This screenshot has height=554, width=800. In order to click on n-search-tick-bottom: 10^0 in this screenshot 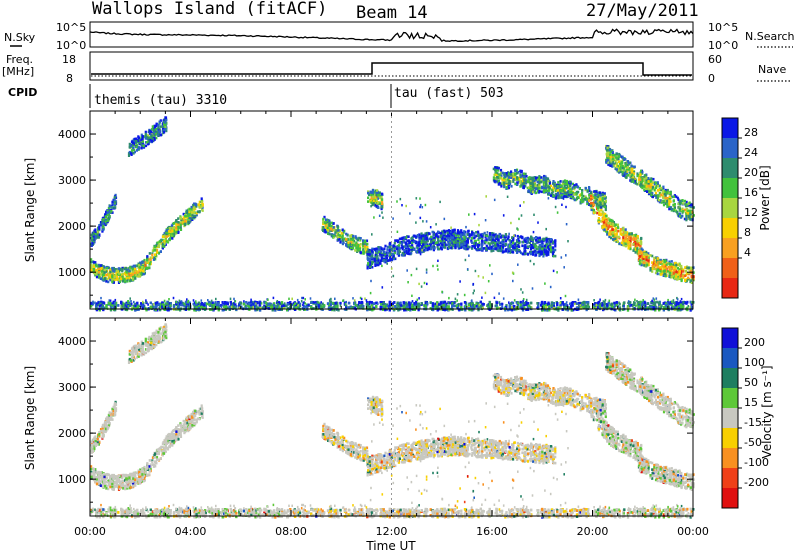, I will do `click(723, 45)`.